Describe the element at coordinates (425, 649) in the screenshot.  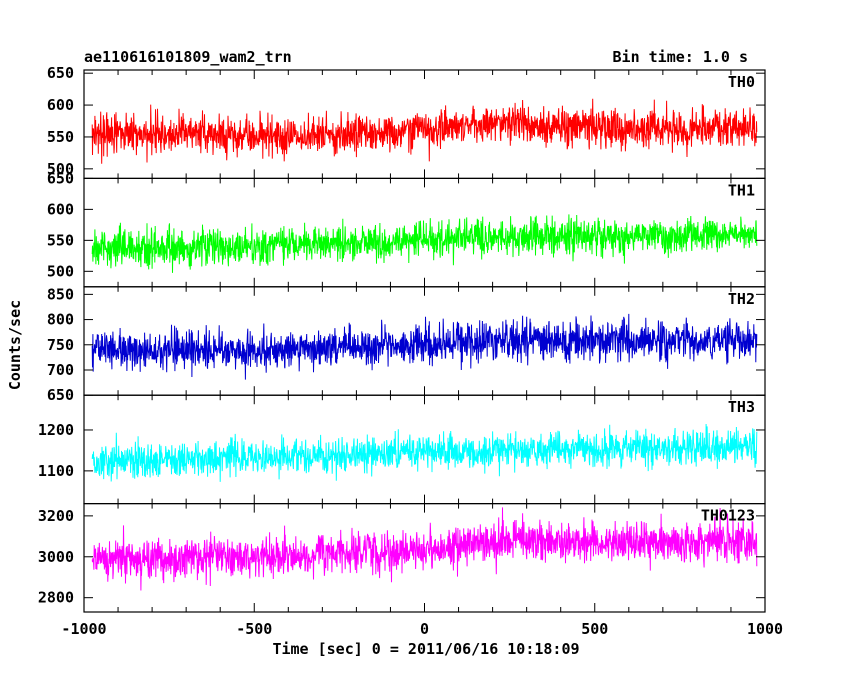
I see `x-axis-label: Time [sec] 0 = 2011/06/16 10:18:09` at that location.